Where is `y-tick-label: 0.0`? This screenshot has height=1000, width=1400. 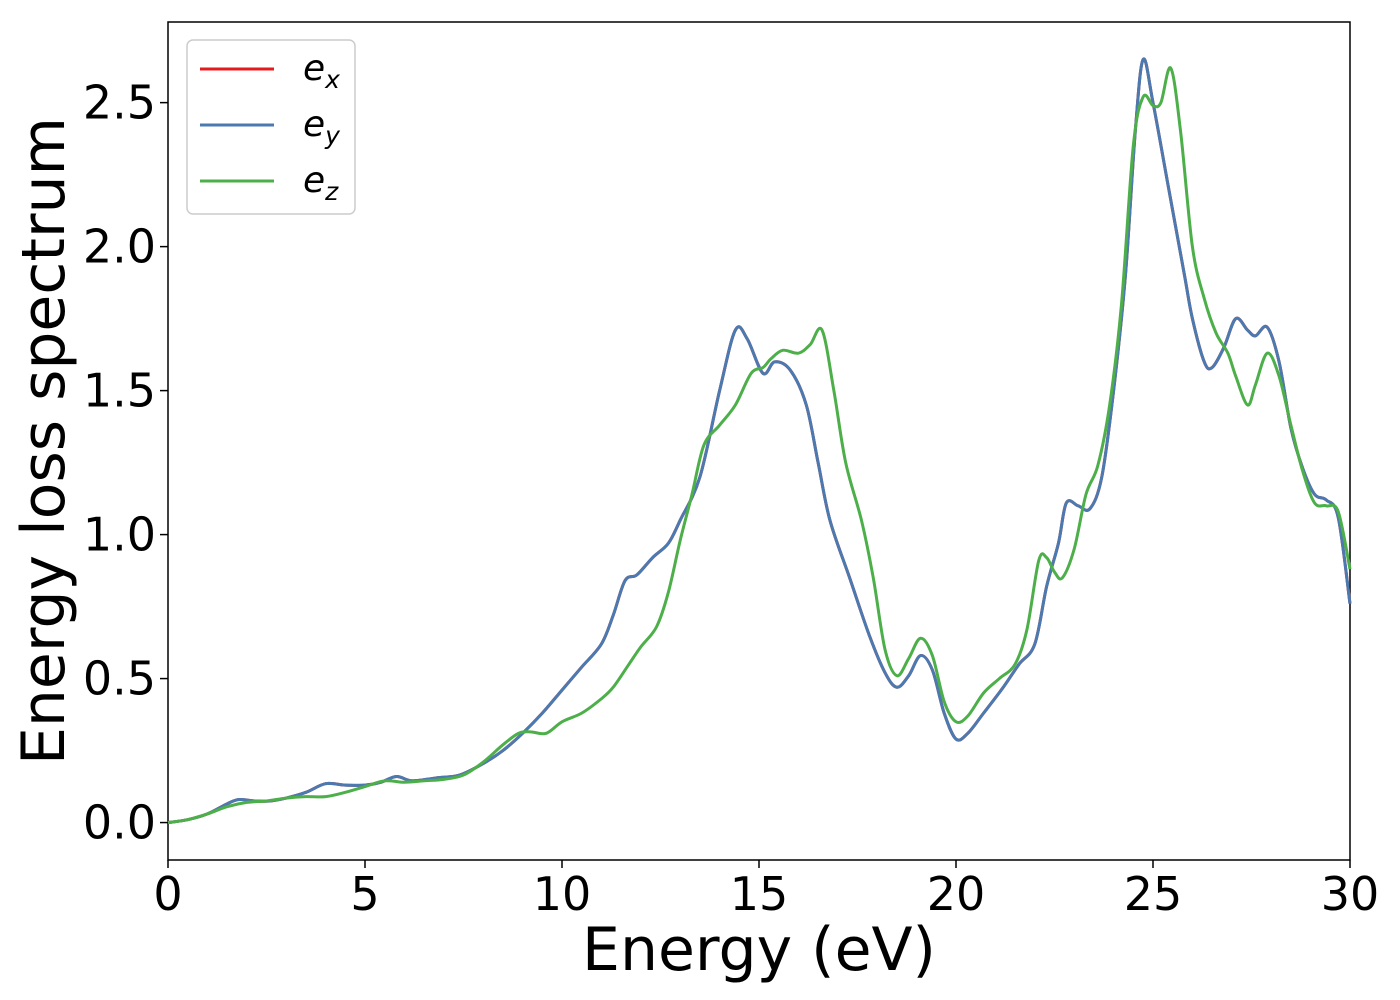
y-tick-label: 0.0 is located at coordinates (119, 823).